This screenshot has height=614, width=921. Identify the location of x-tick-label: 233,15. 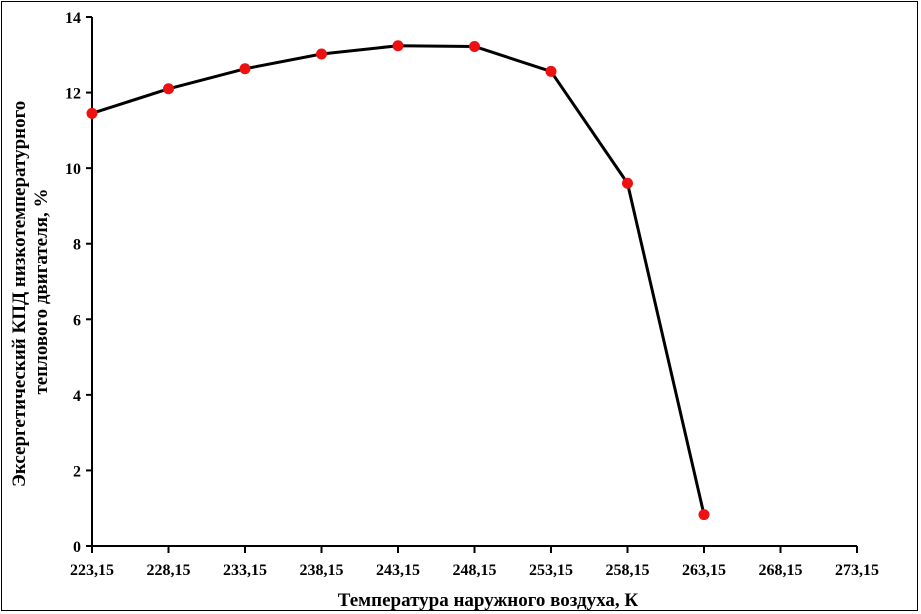
(245, 570).